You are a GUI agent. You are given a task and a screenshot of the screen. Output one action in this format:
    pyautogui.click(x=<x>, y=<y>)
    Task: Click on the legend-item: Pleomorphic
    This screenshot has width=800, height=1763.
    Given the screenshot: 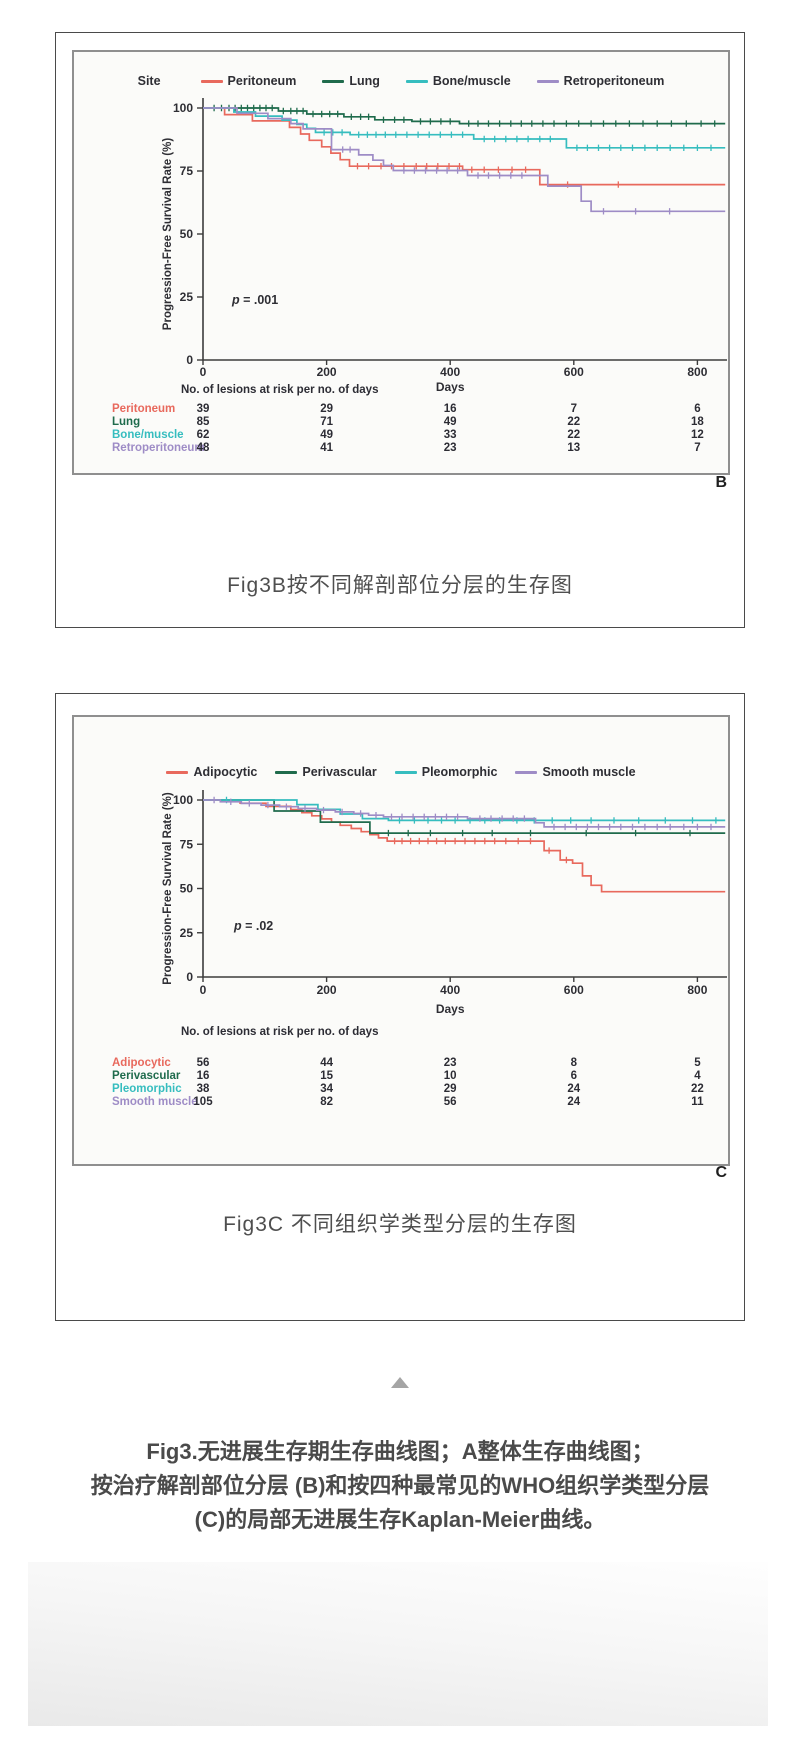 What is the action you would take?
    pyautogui.click(x=446, y=772)
    